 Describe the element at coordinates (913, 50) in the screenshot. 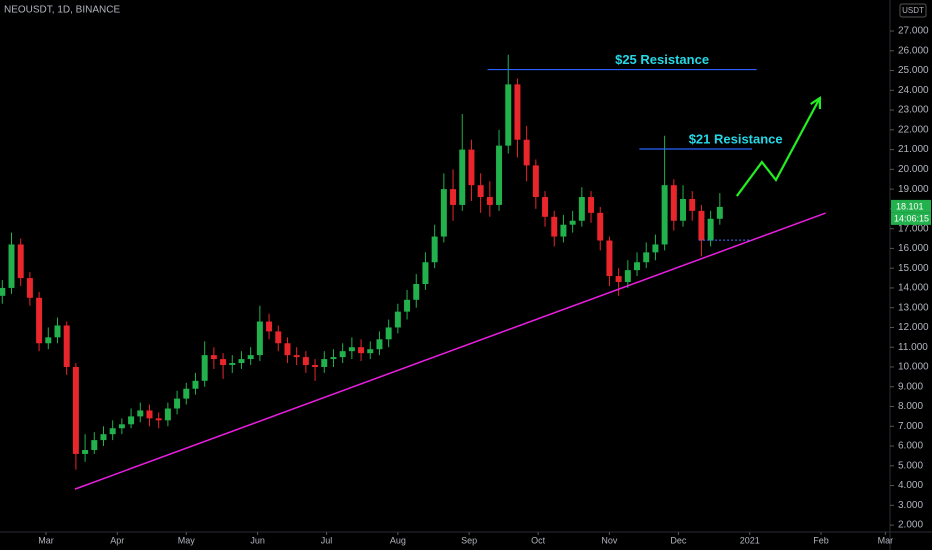

I see `y-tick-label: 26.000` at that location.